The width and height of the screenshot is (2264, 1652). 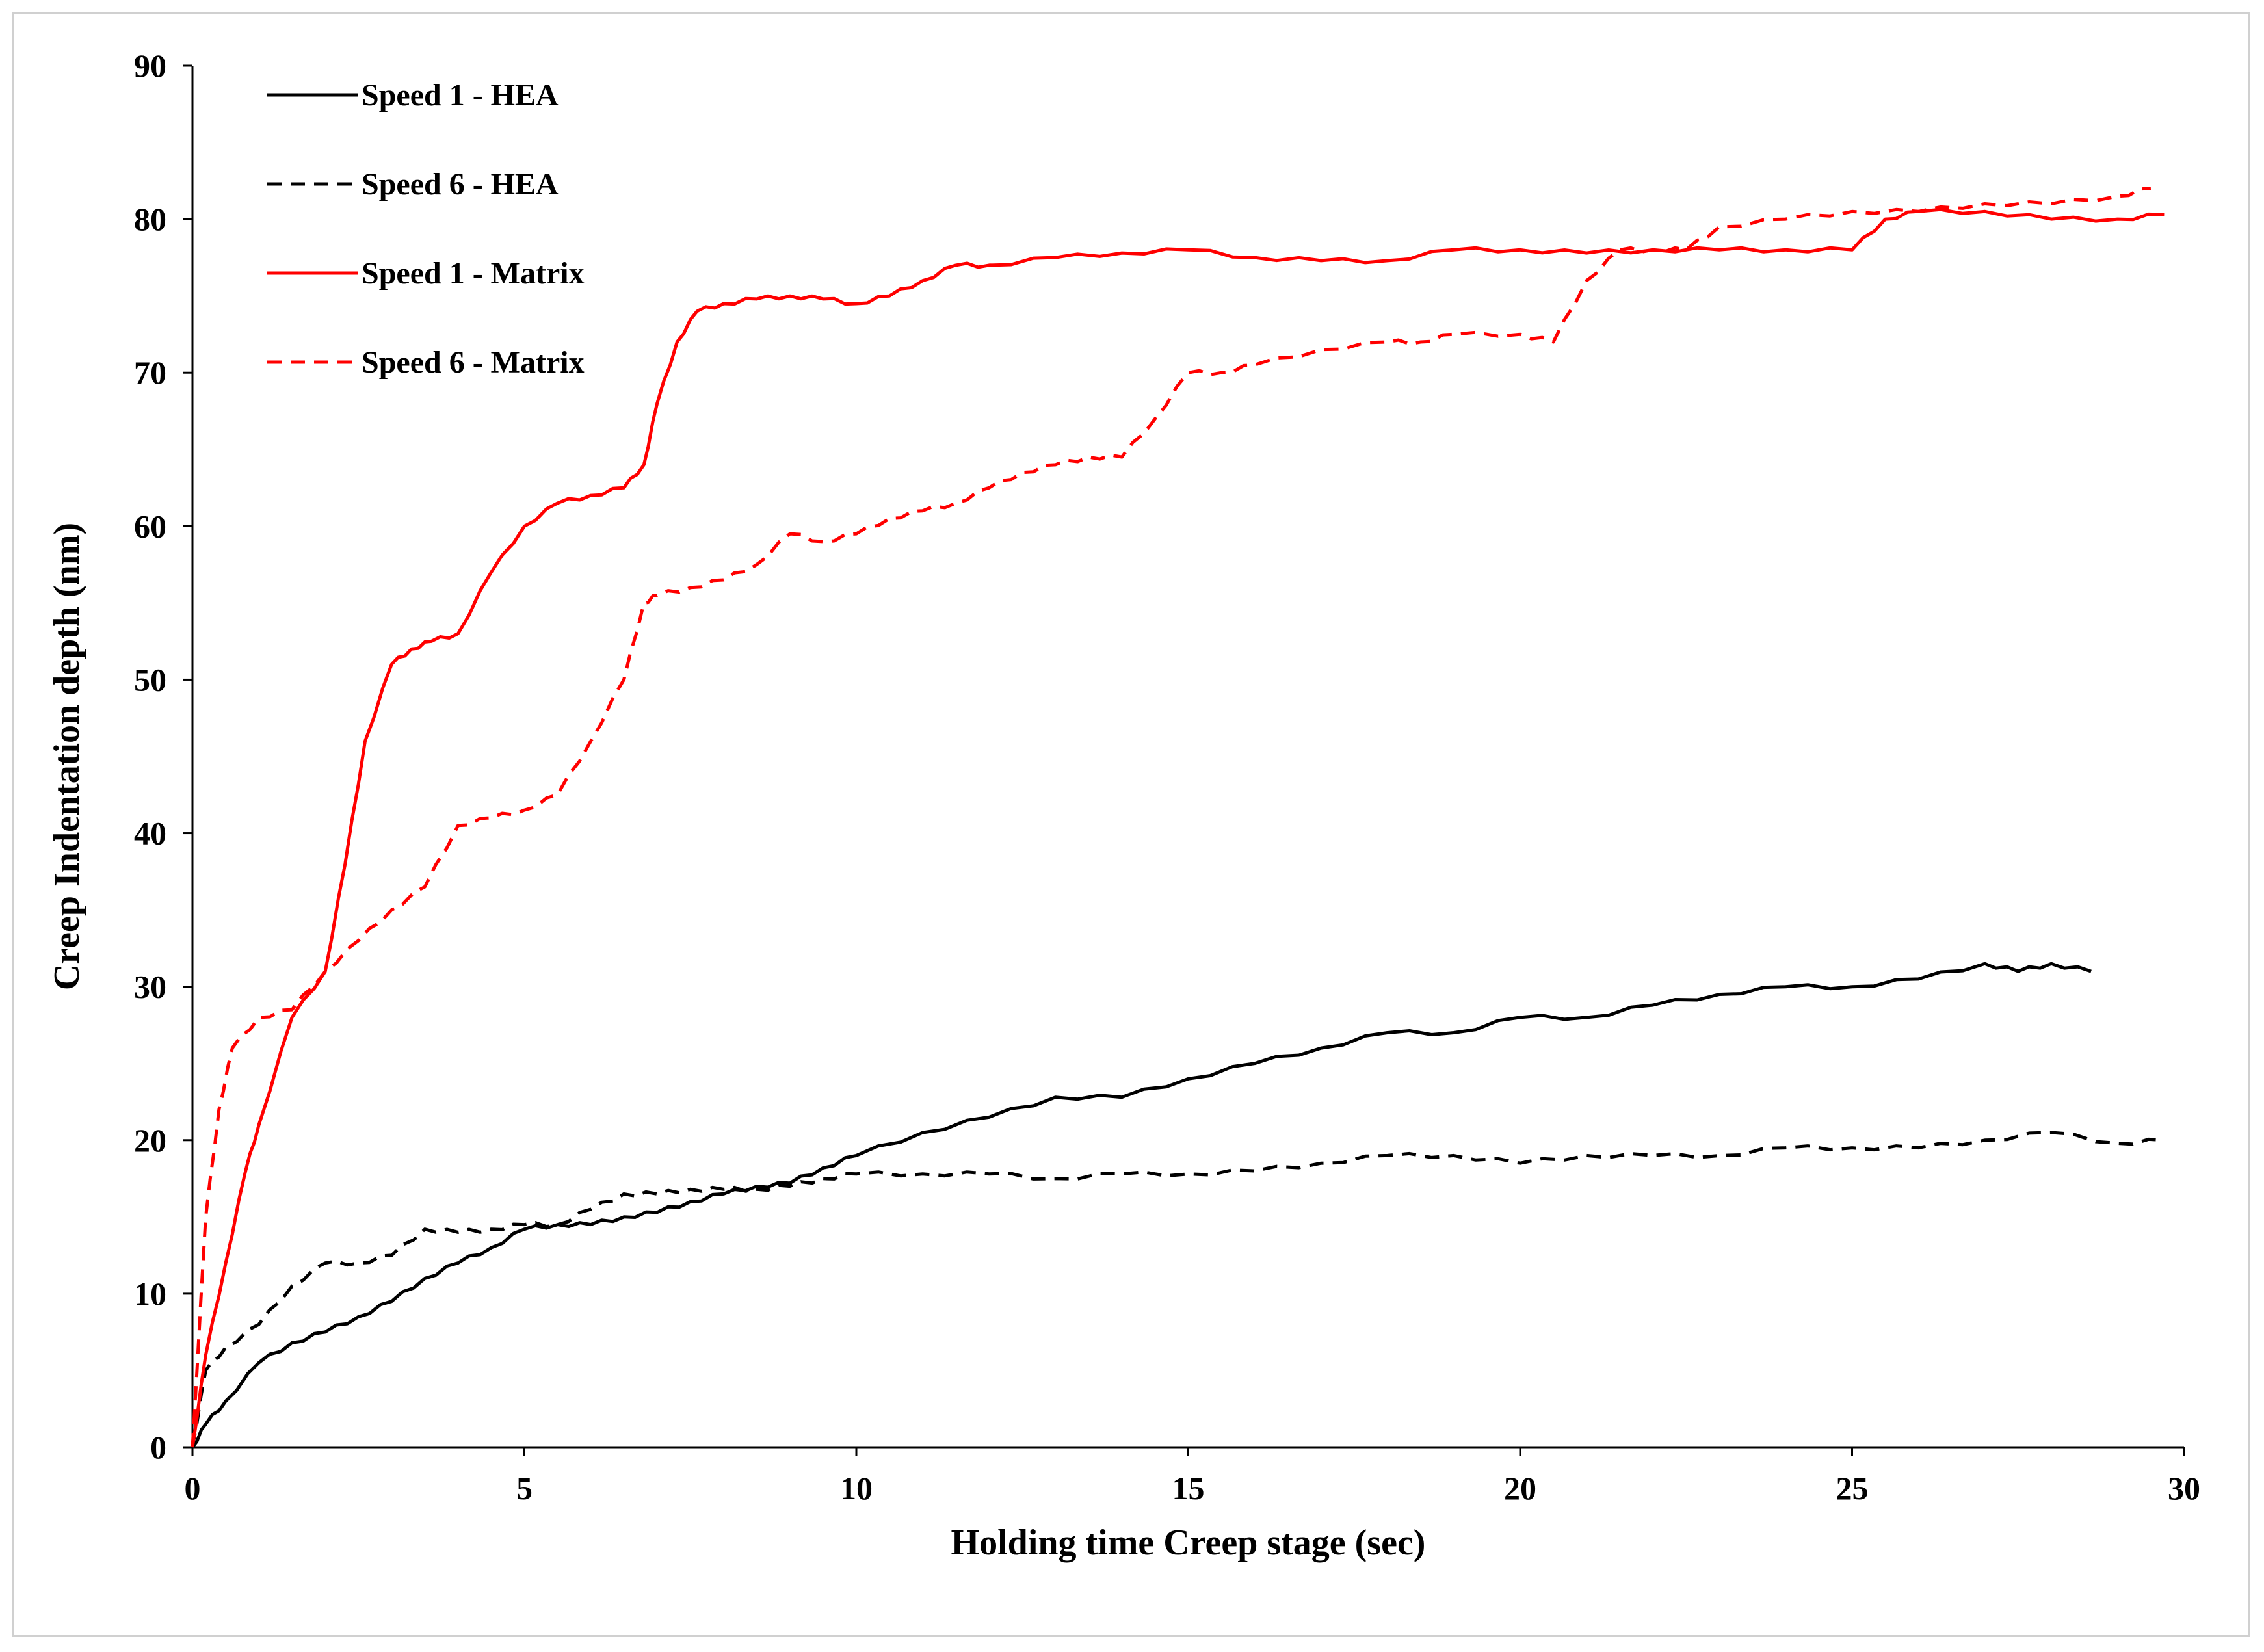 I want to click on y-tick-label: 10, so click(x=150, y=1294).